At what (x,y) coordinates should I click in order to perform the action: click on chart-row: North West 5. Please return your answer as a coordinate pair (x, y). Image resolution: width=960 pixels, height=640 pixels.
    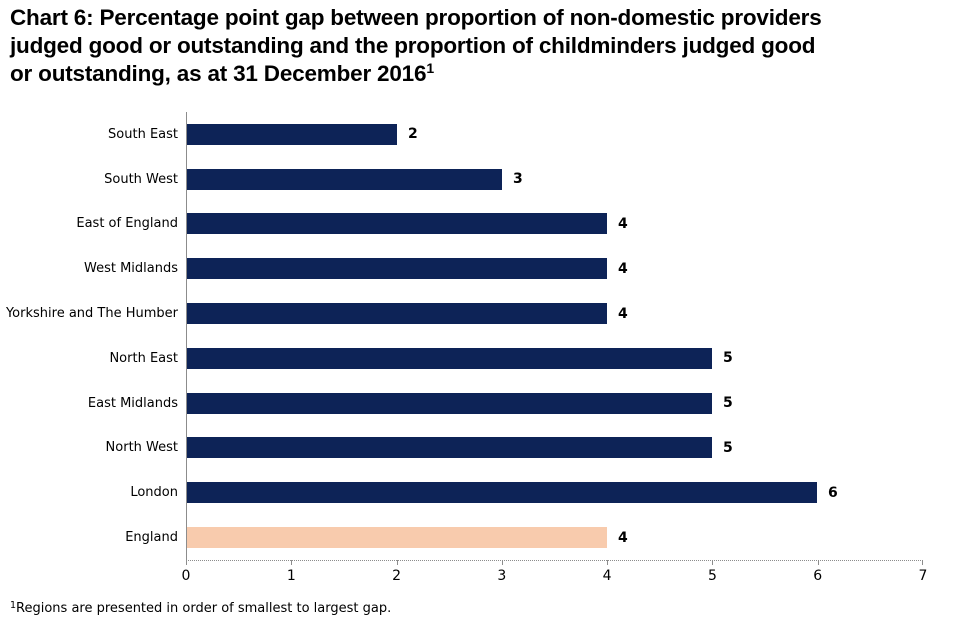
    Looking at the image, I should click on (461, 448).